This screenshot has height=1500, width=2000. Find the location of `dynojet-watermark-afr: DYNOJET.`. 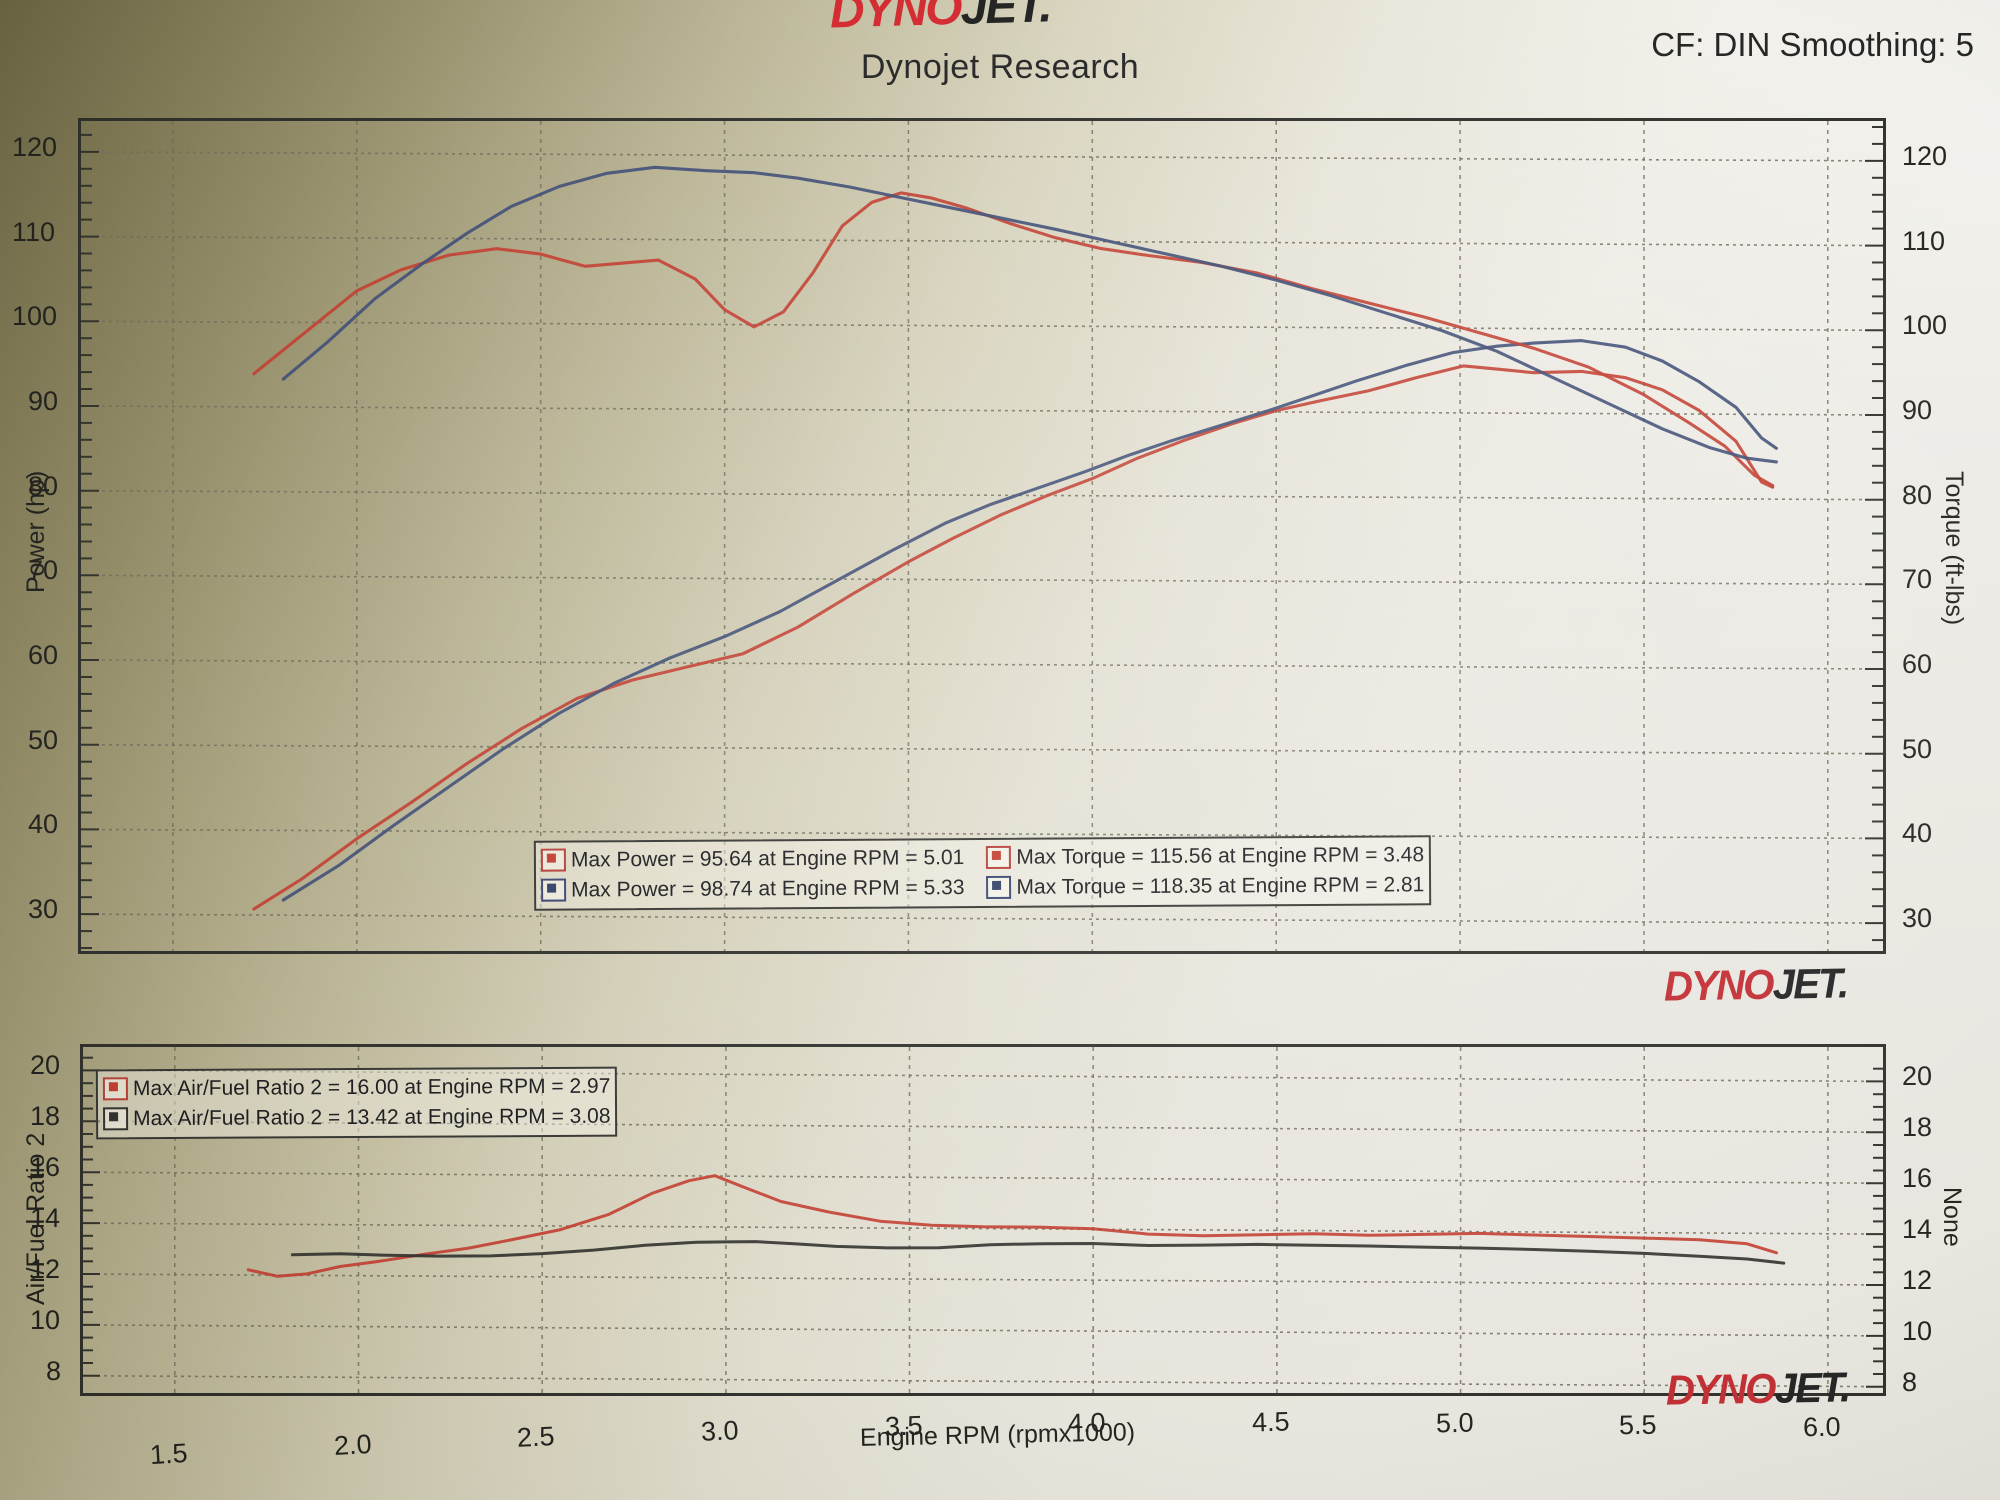

dynojet-watermark-afr: DYNOJET. is located at coordinates (1757, 1388).